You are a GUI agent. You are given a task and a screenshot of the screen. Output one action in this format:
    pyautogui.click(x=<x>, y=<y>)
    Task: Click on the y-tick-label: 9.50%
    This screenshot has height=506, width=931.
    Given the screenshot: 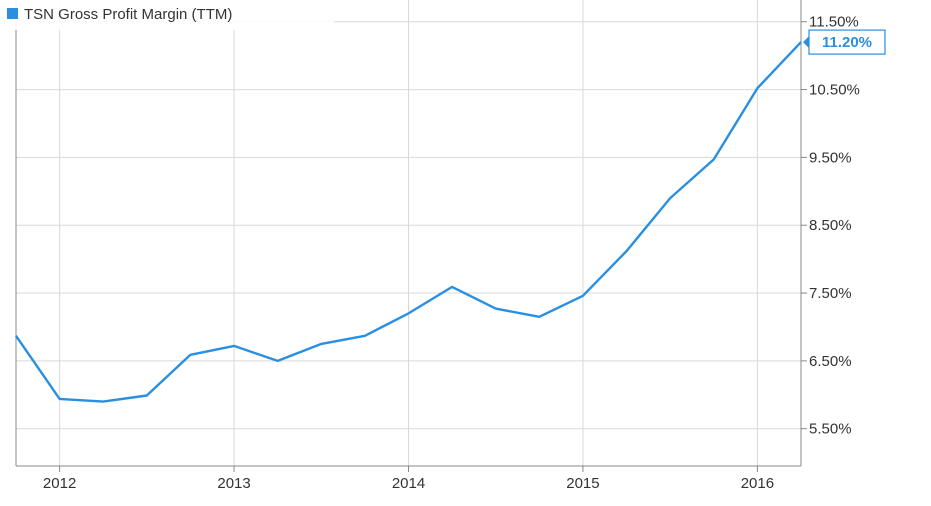 What is the action you would take?
    pyautogui.click(x=830, y=157)
    